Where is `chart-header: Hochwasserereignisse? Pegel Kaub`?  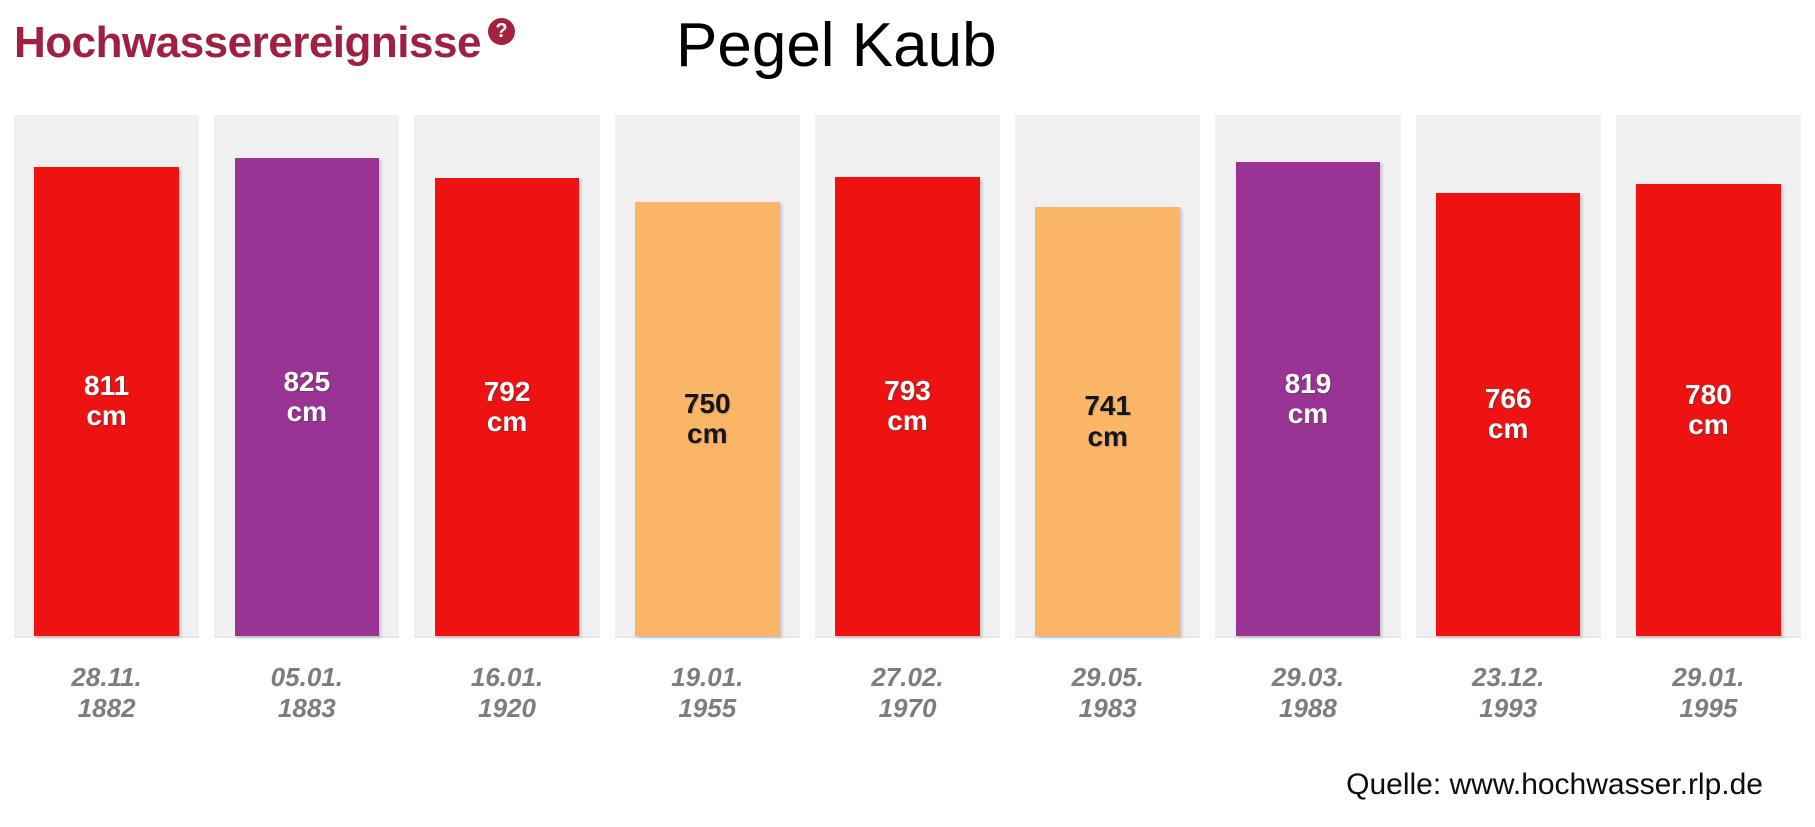 chart-header: Hochwasserereignisse? Pegel Kaub is located at coordinates (907, 57).